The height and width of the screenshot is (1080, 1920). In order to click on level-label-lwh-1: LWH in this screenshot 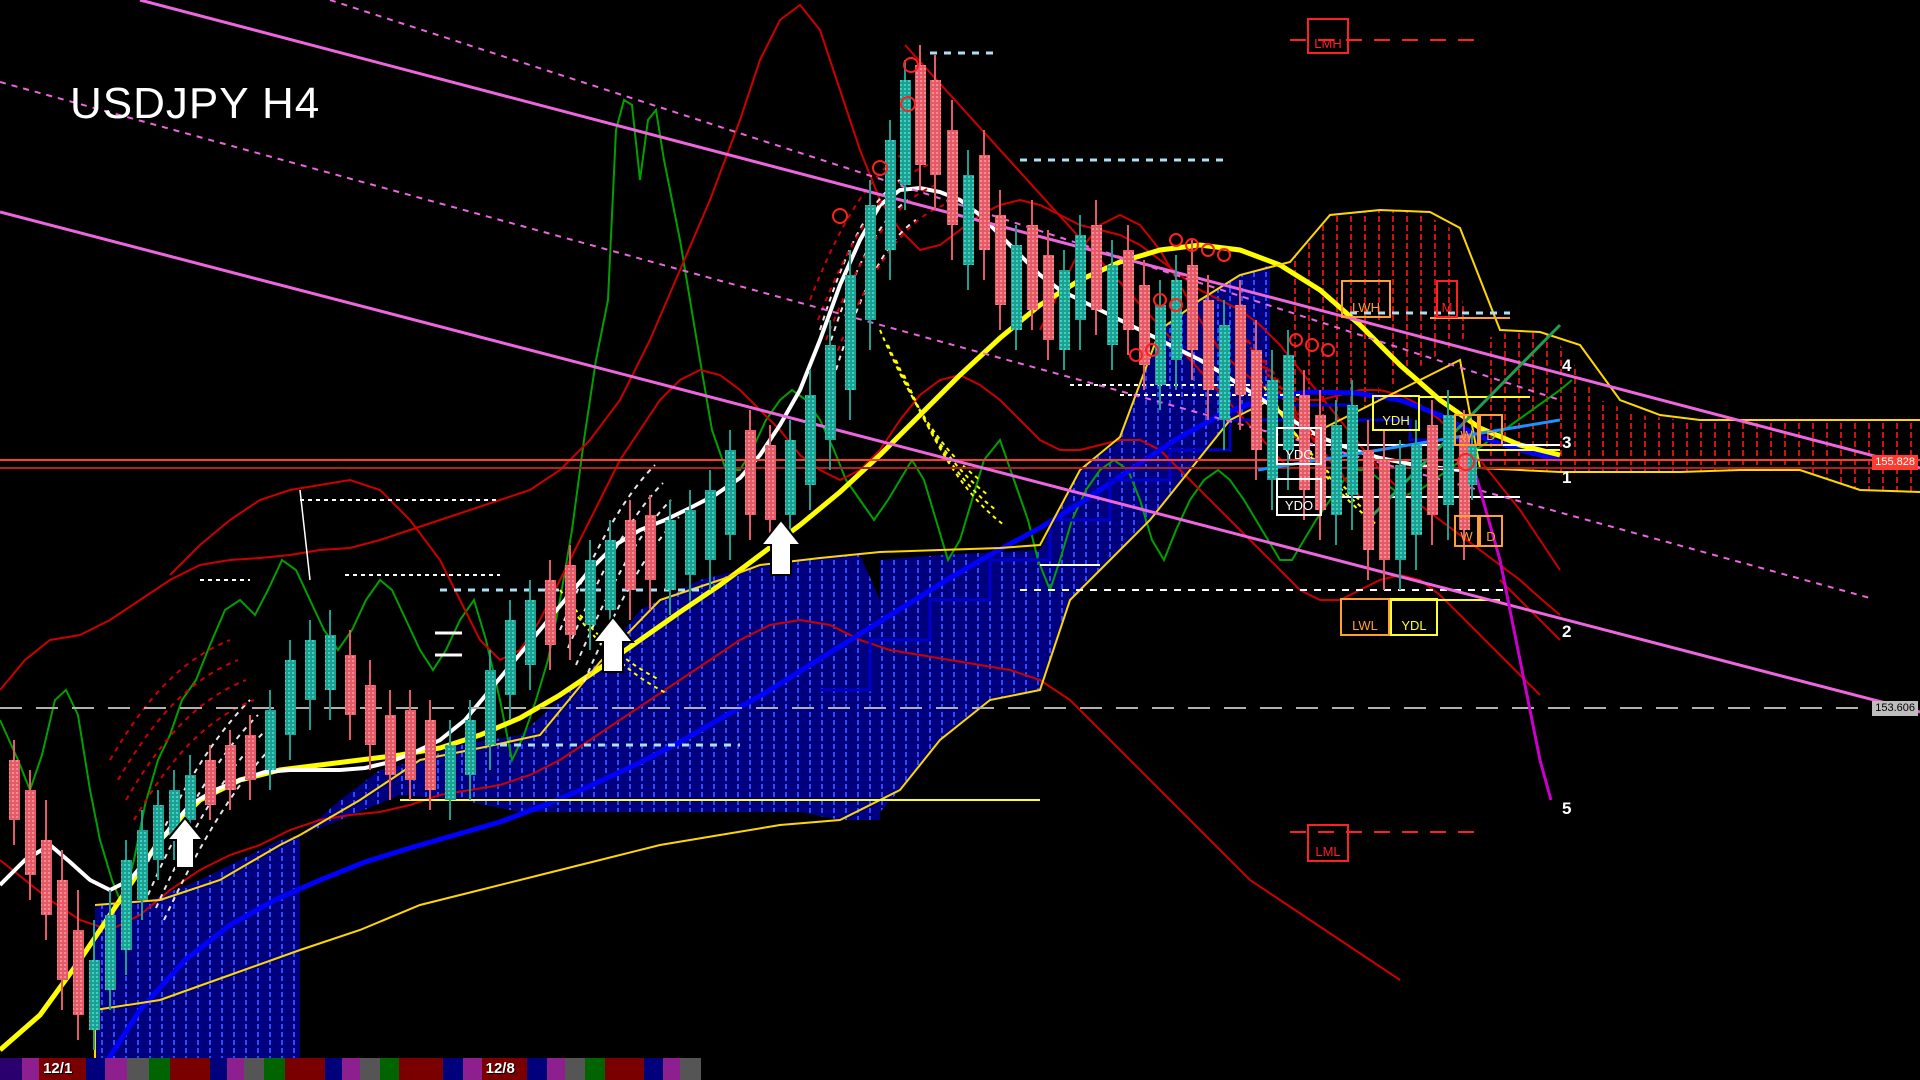, I will do `click(1366, 299)`.